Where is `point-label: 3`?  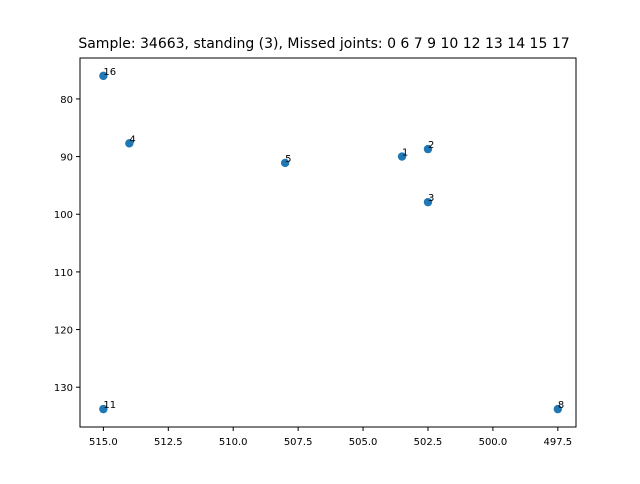
point-label: 3 is located at coordinates (431, 198).